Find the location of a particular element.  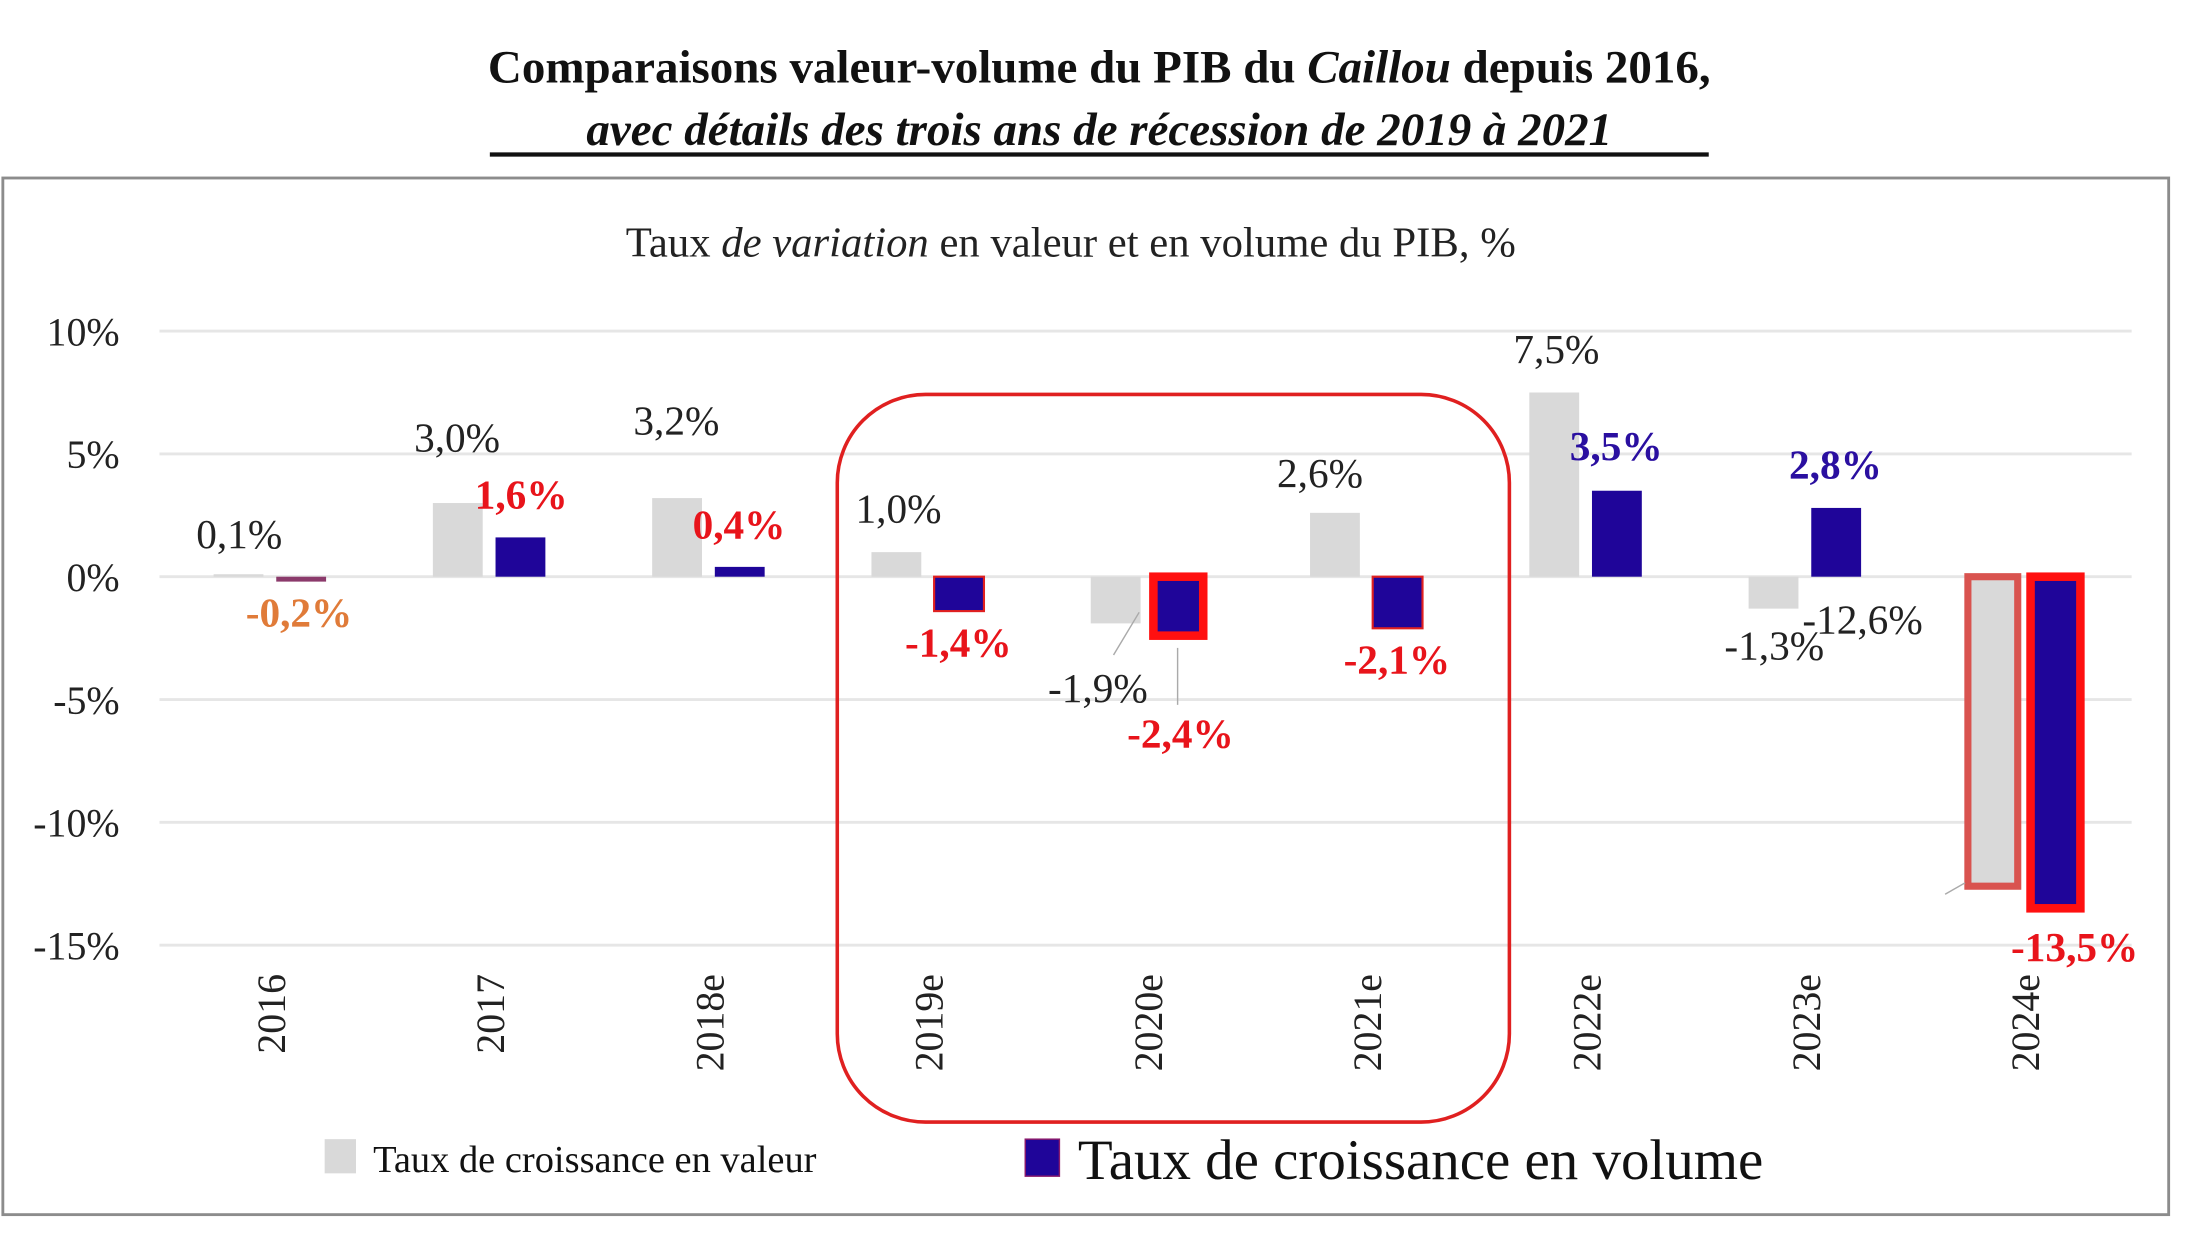

data-label-volume: 0,4% is located at coordinates (739, 524).